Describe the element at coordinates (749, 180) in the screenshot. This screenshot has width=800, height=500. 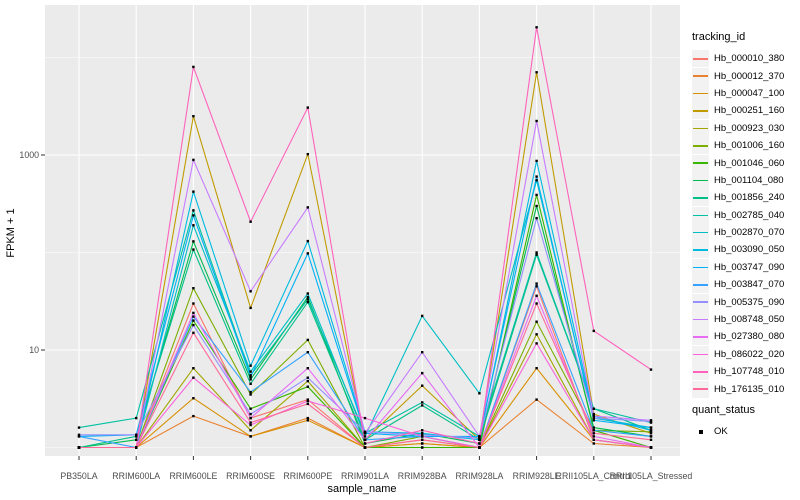
I see `legend-item-label: Hb_001104_080` at that location.